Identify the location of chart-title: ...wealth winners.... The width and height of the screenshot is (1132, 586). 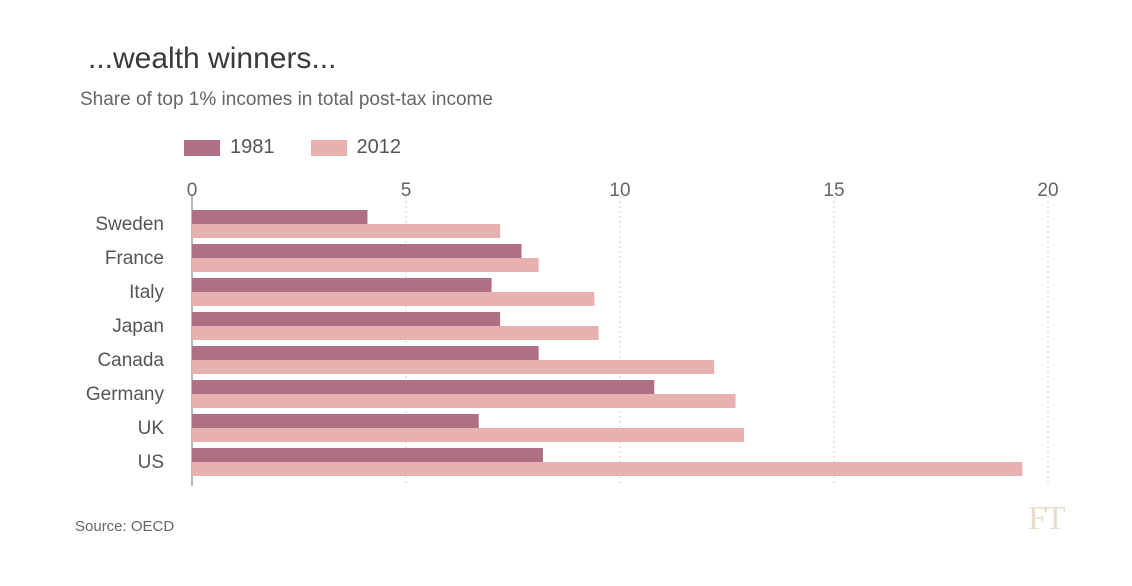
(212, 58).